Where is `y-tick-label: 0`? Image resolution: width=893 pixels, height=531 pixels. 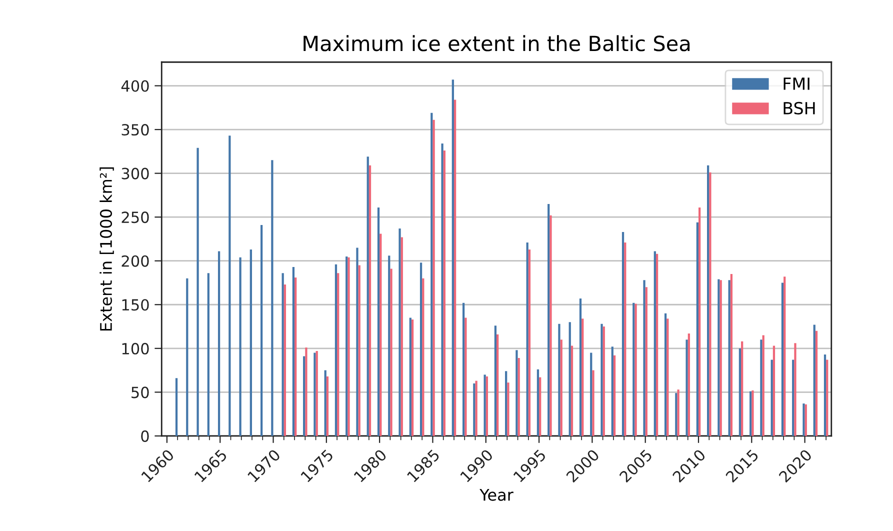
y-tick-label: 0 is located at coordinates (145, 436).